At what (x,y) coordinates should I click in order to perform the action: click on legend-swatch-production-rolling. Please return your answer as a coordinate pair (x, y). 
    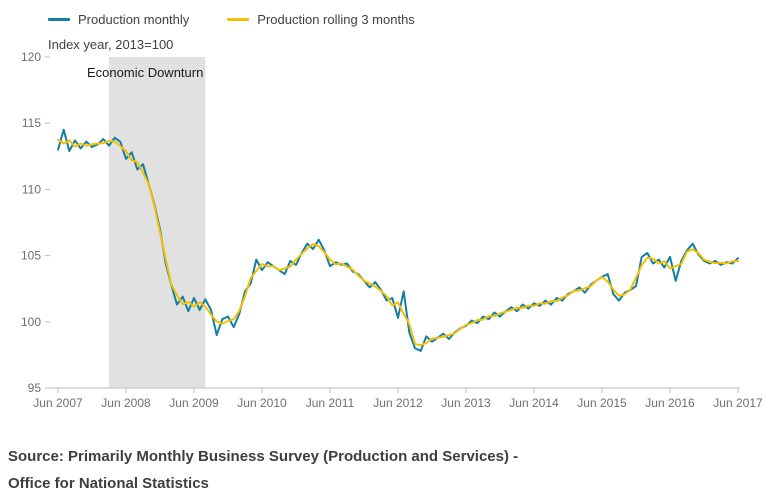
    Looking at the image, I should click on (238, 19).